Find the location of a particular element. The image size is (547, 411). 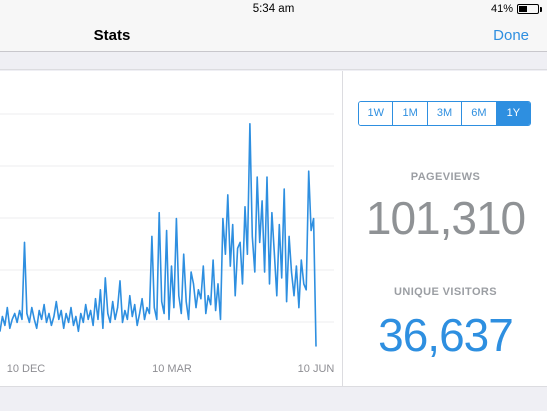

period-option-3m: 3M is located at coordinates (444, 113).